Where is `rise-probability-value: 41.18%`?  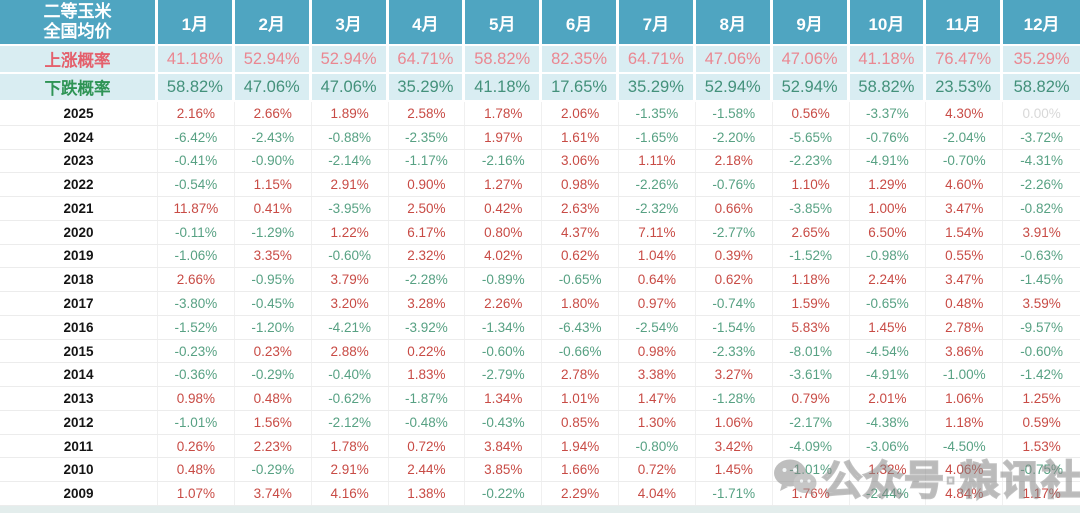
rise-probability-value: 41.18% is located at coordinates (196, 59).